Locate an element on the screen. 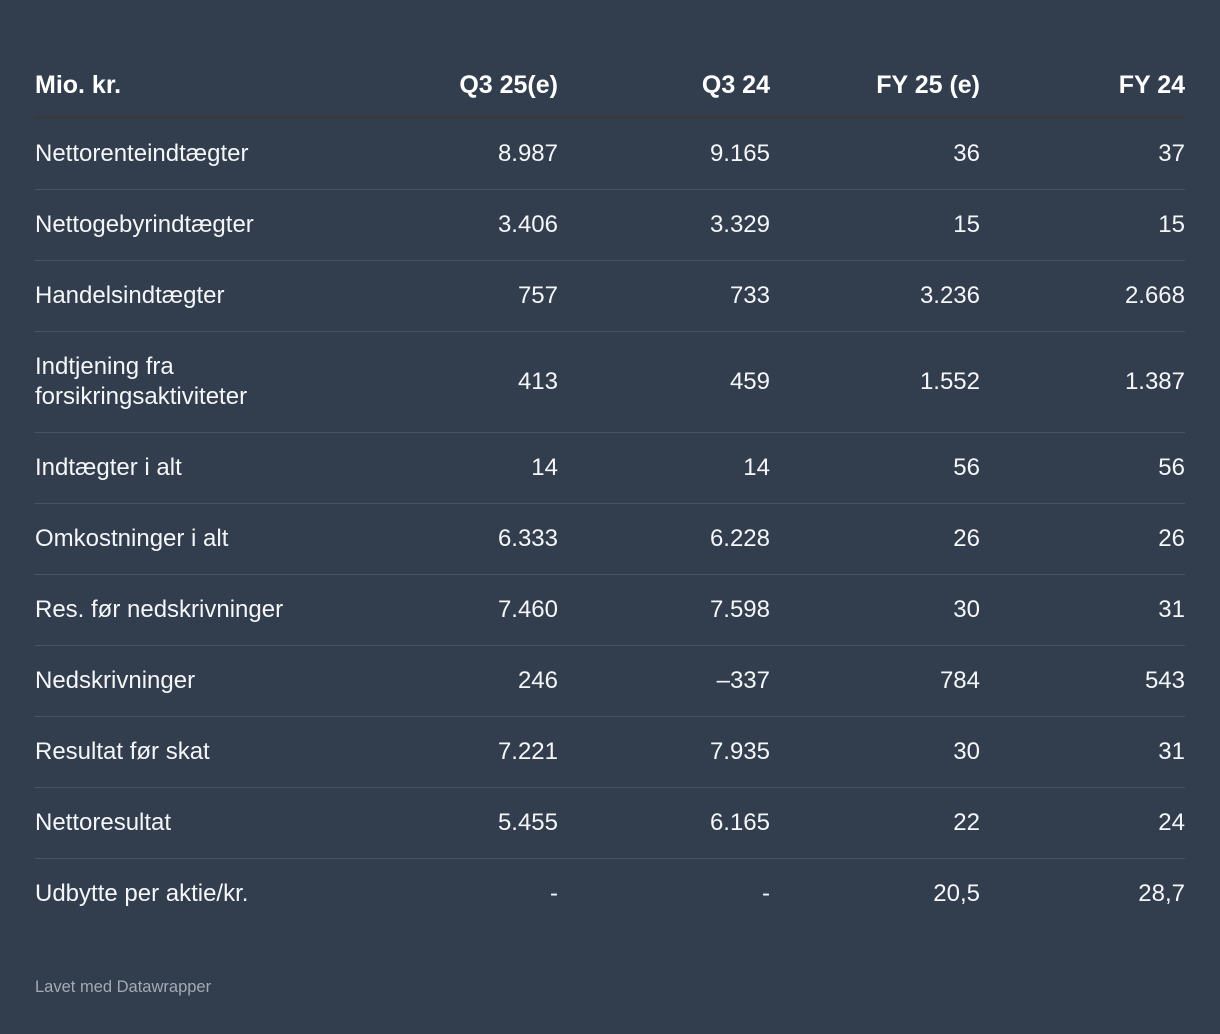 The width and height of the screenshot is (1220, 1034). cell-value: 1.387 is located at coordinates (1082, 382).